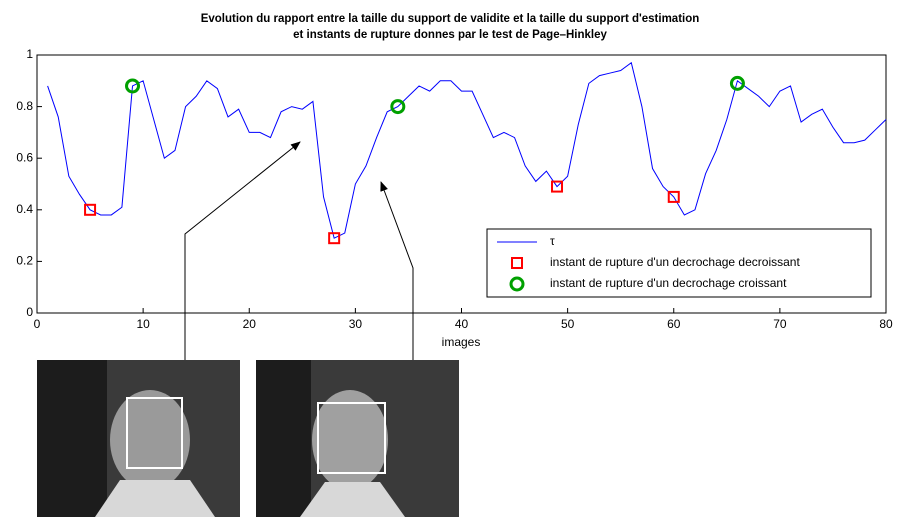  I want to click on y-tick-label: 1, so click(29, 54).